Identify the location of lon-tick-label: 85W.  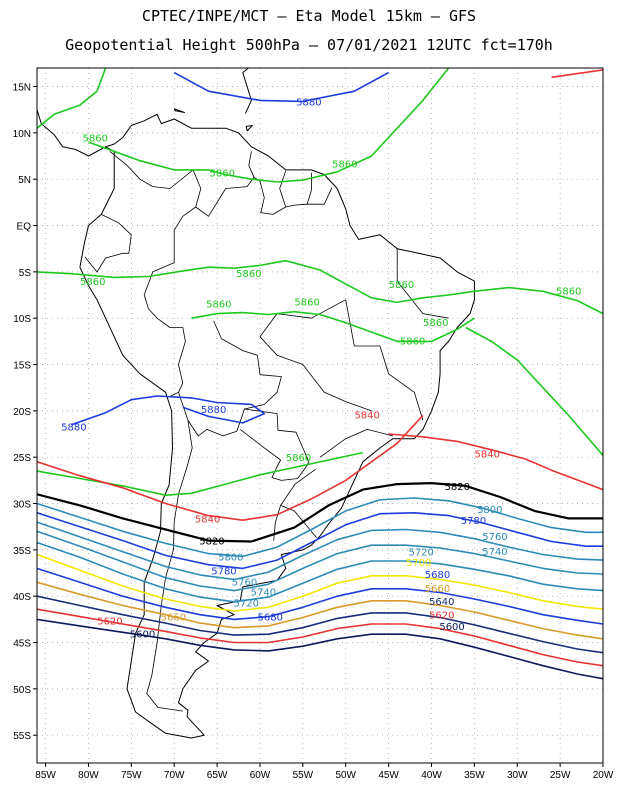
(45, 775).